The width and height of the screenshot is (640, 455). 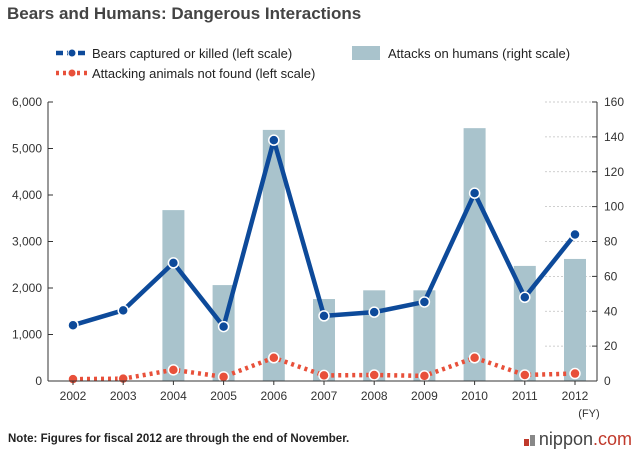 What do you see at coordinates (324, 375) in the screenshot?
I see `point-not-found-2007` at bounding box center [324, 375].